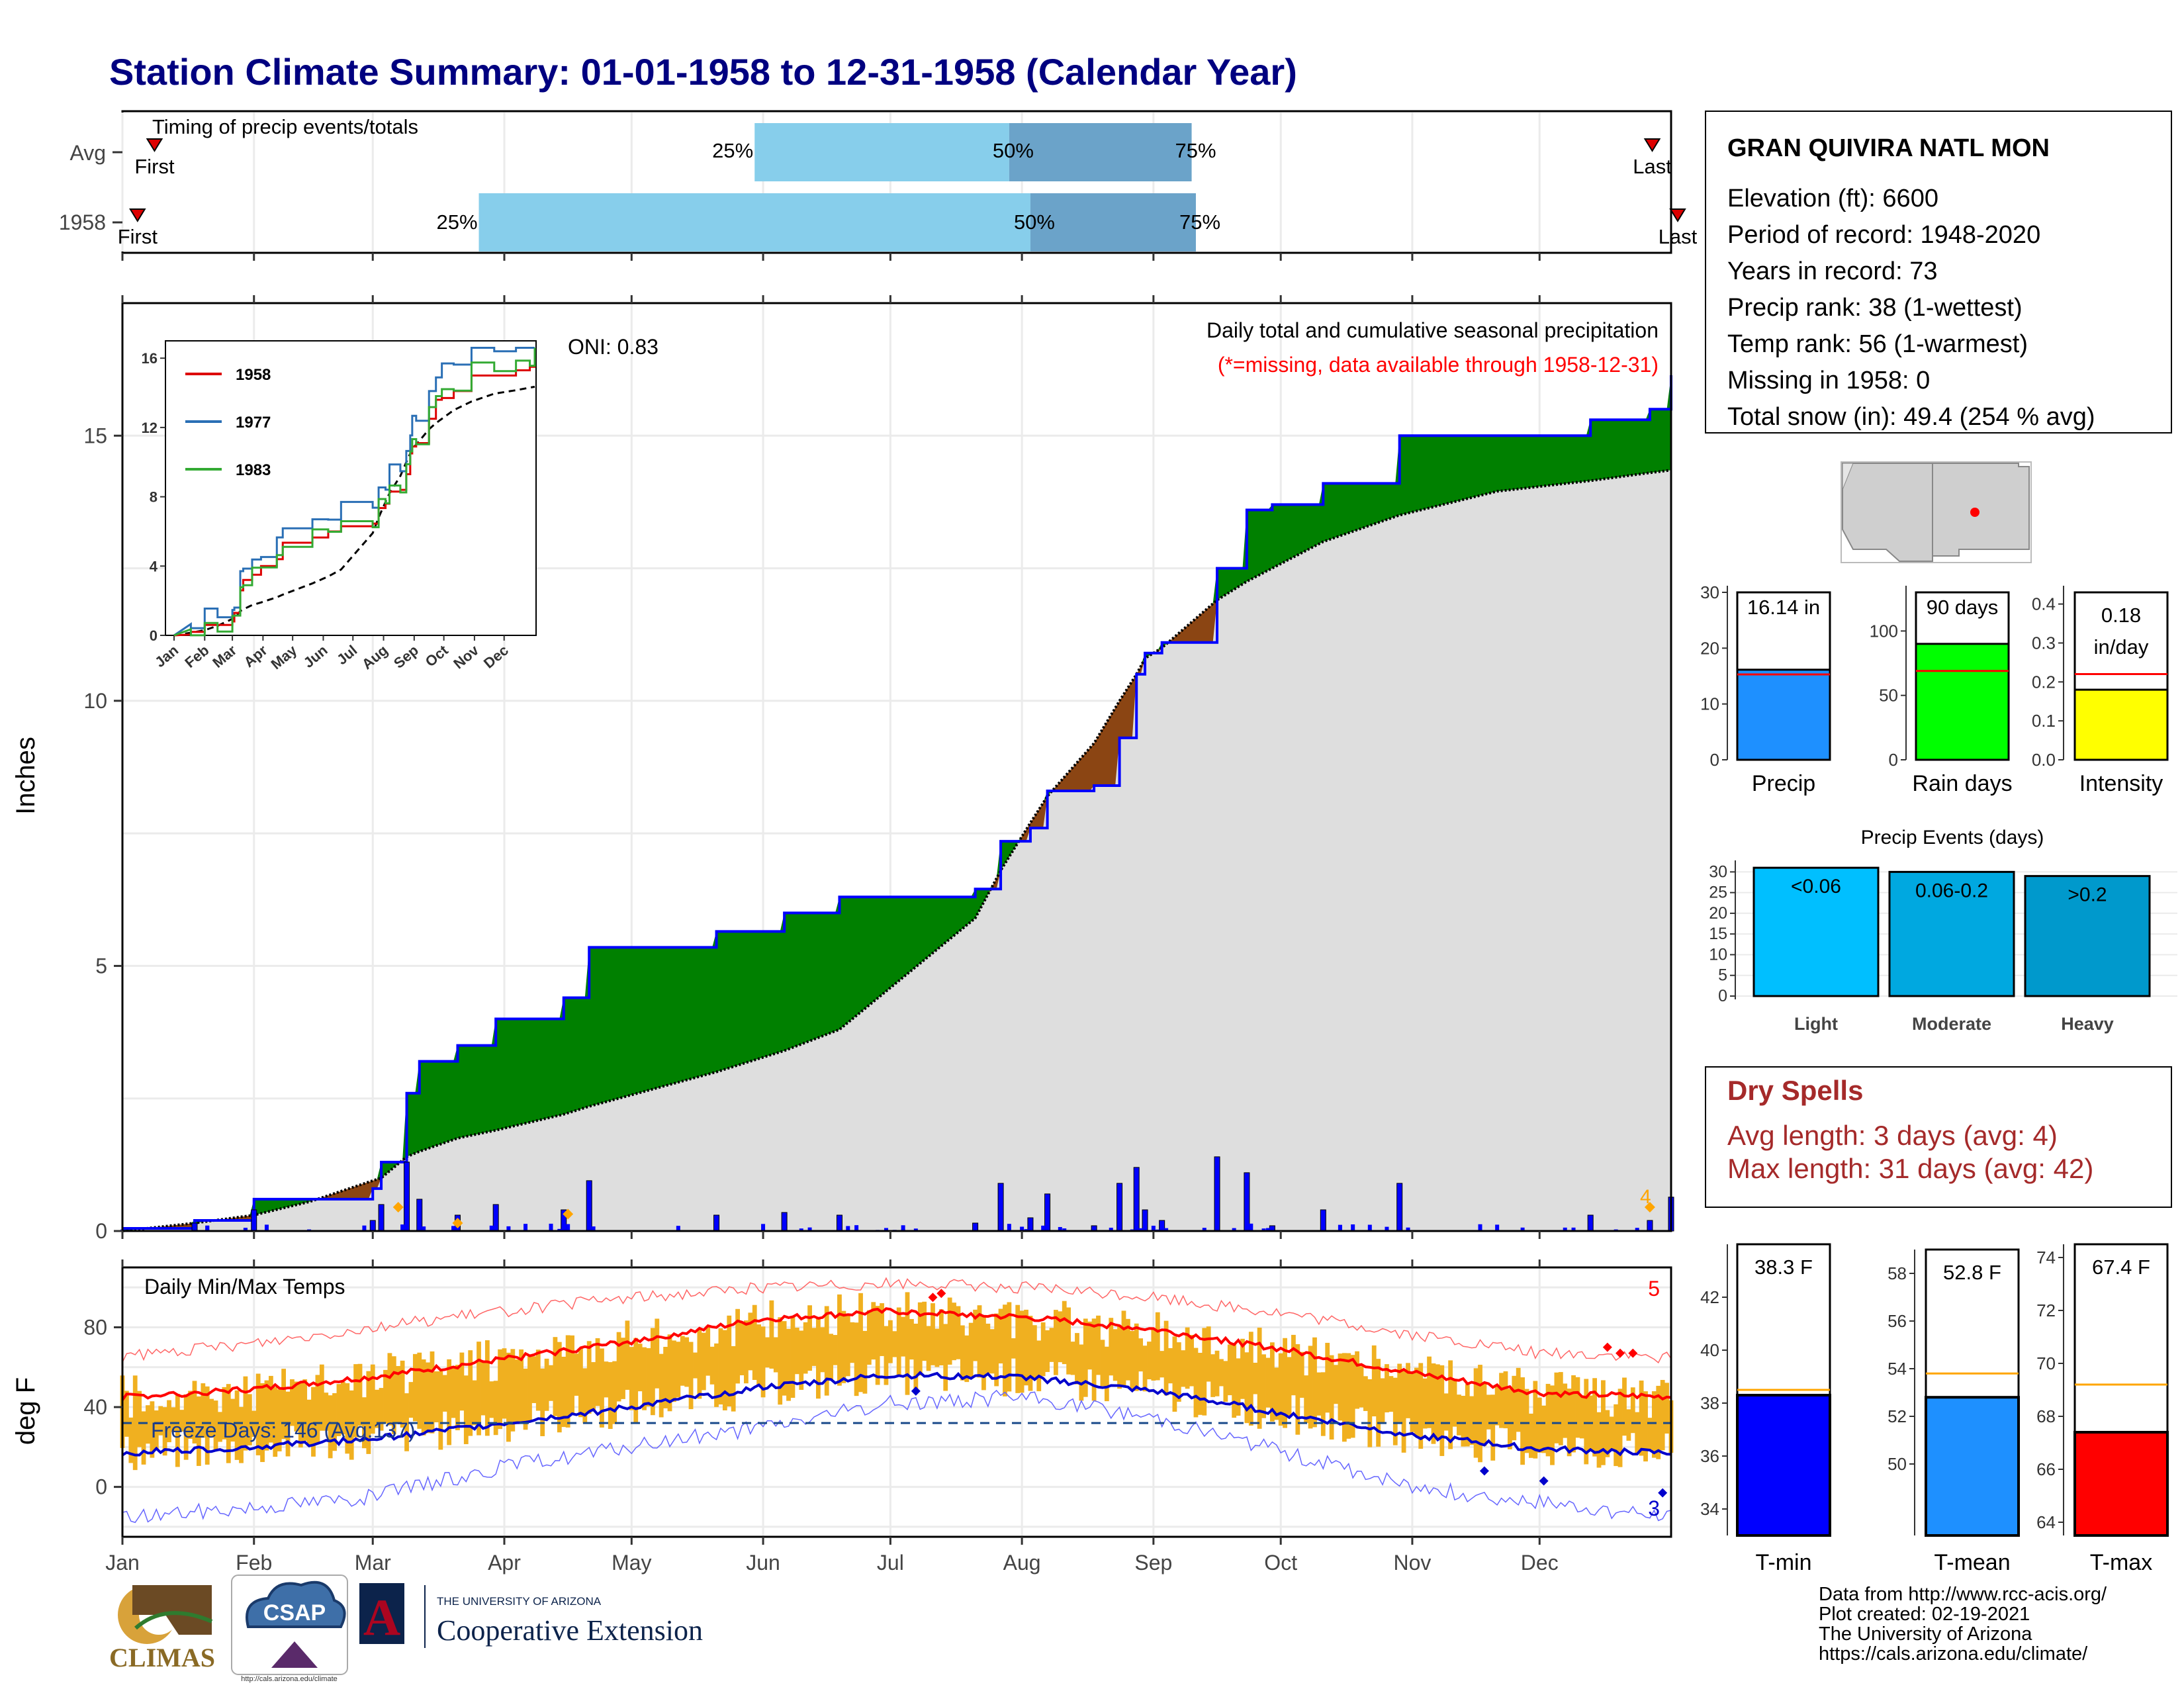 Image resolution: width=2184 pixels, height=1691 pixels. I want to click on inset-y-tick-label: 4, so click(154, 566).